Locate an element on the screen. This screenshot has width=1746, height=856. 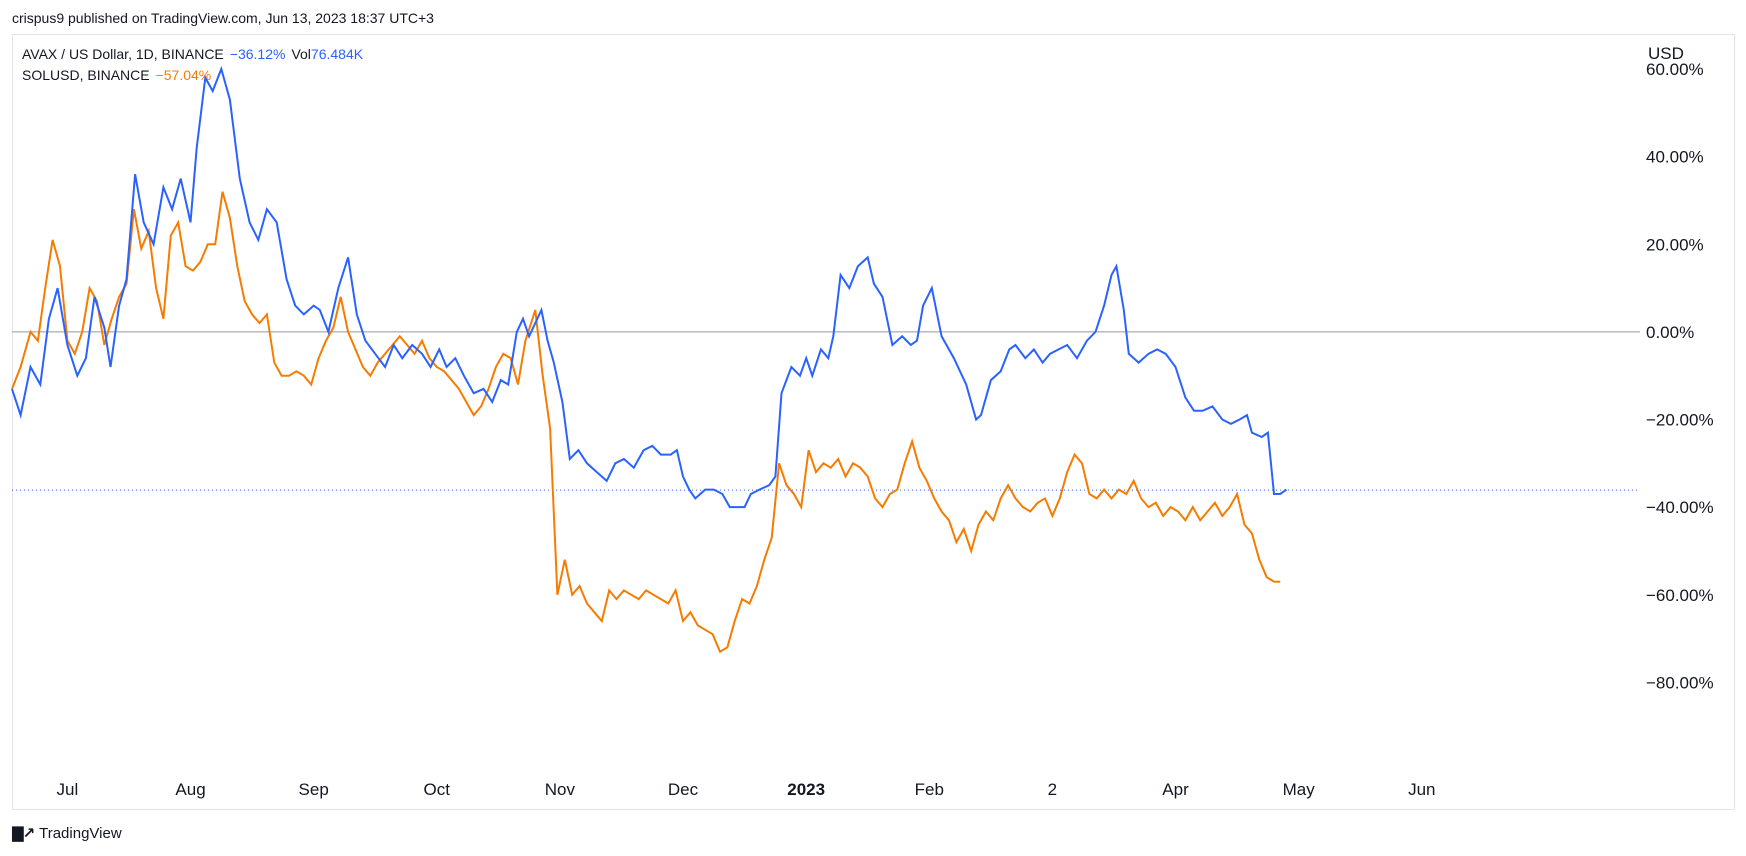
y-tick-label: −20.00% is located at coordinates (1680, 420).